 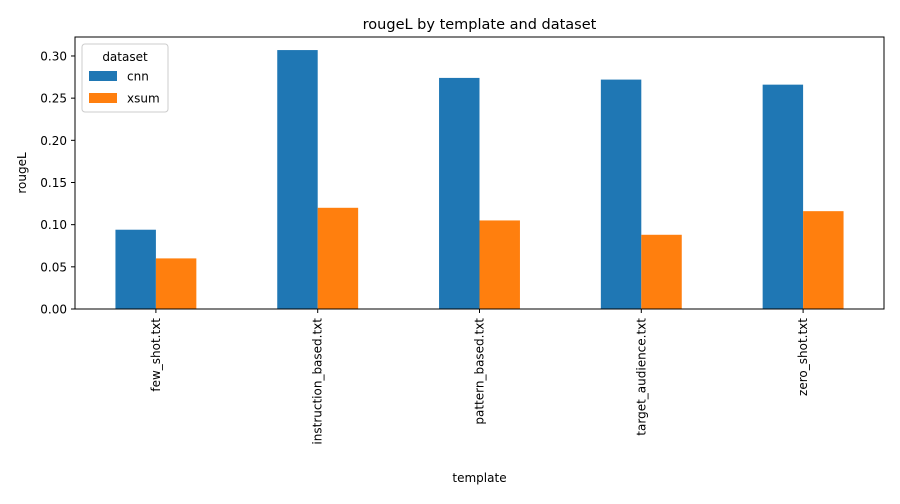 What do you see at coordinates (176, 283) in the screenshot?
I see `bar-xsum-few-shot-txt` at bounding box center [176, 283].